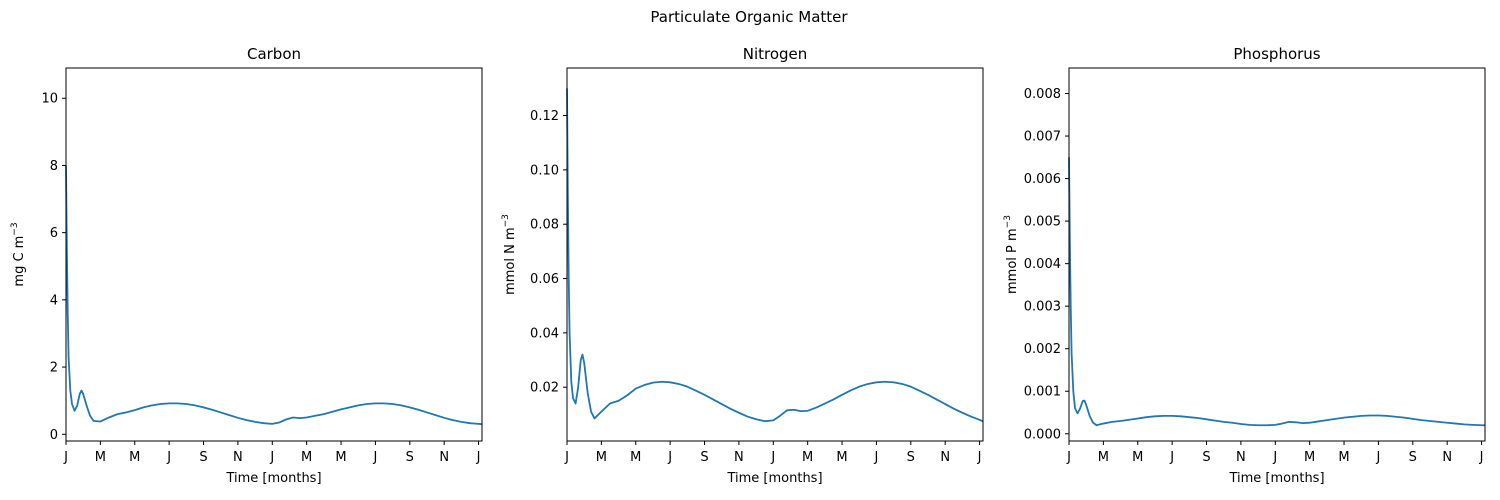 This screenshot has height=500, width=1500. Describe the element at coordinates (19, 261) in the screenshot. I see `y-axis-label-text: mg C m` at that location.